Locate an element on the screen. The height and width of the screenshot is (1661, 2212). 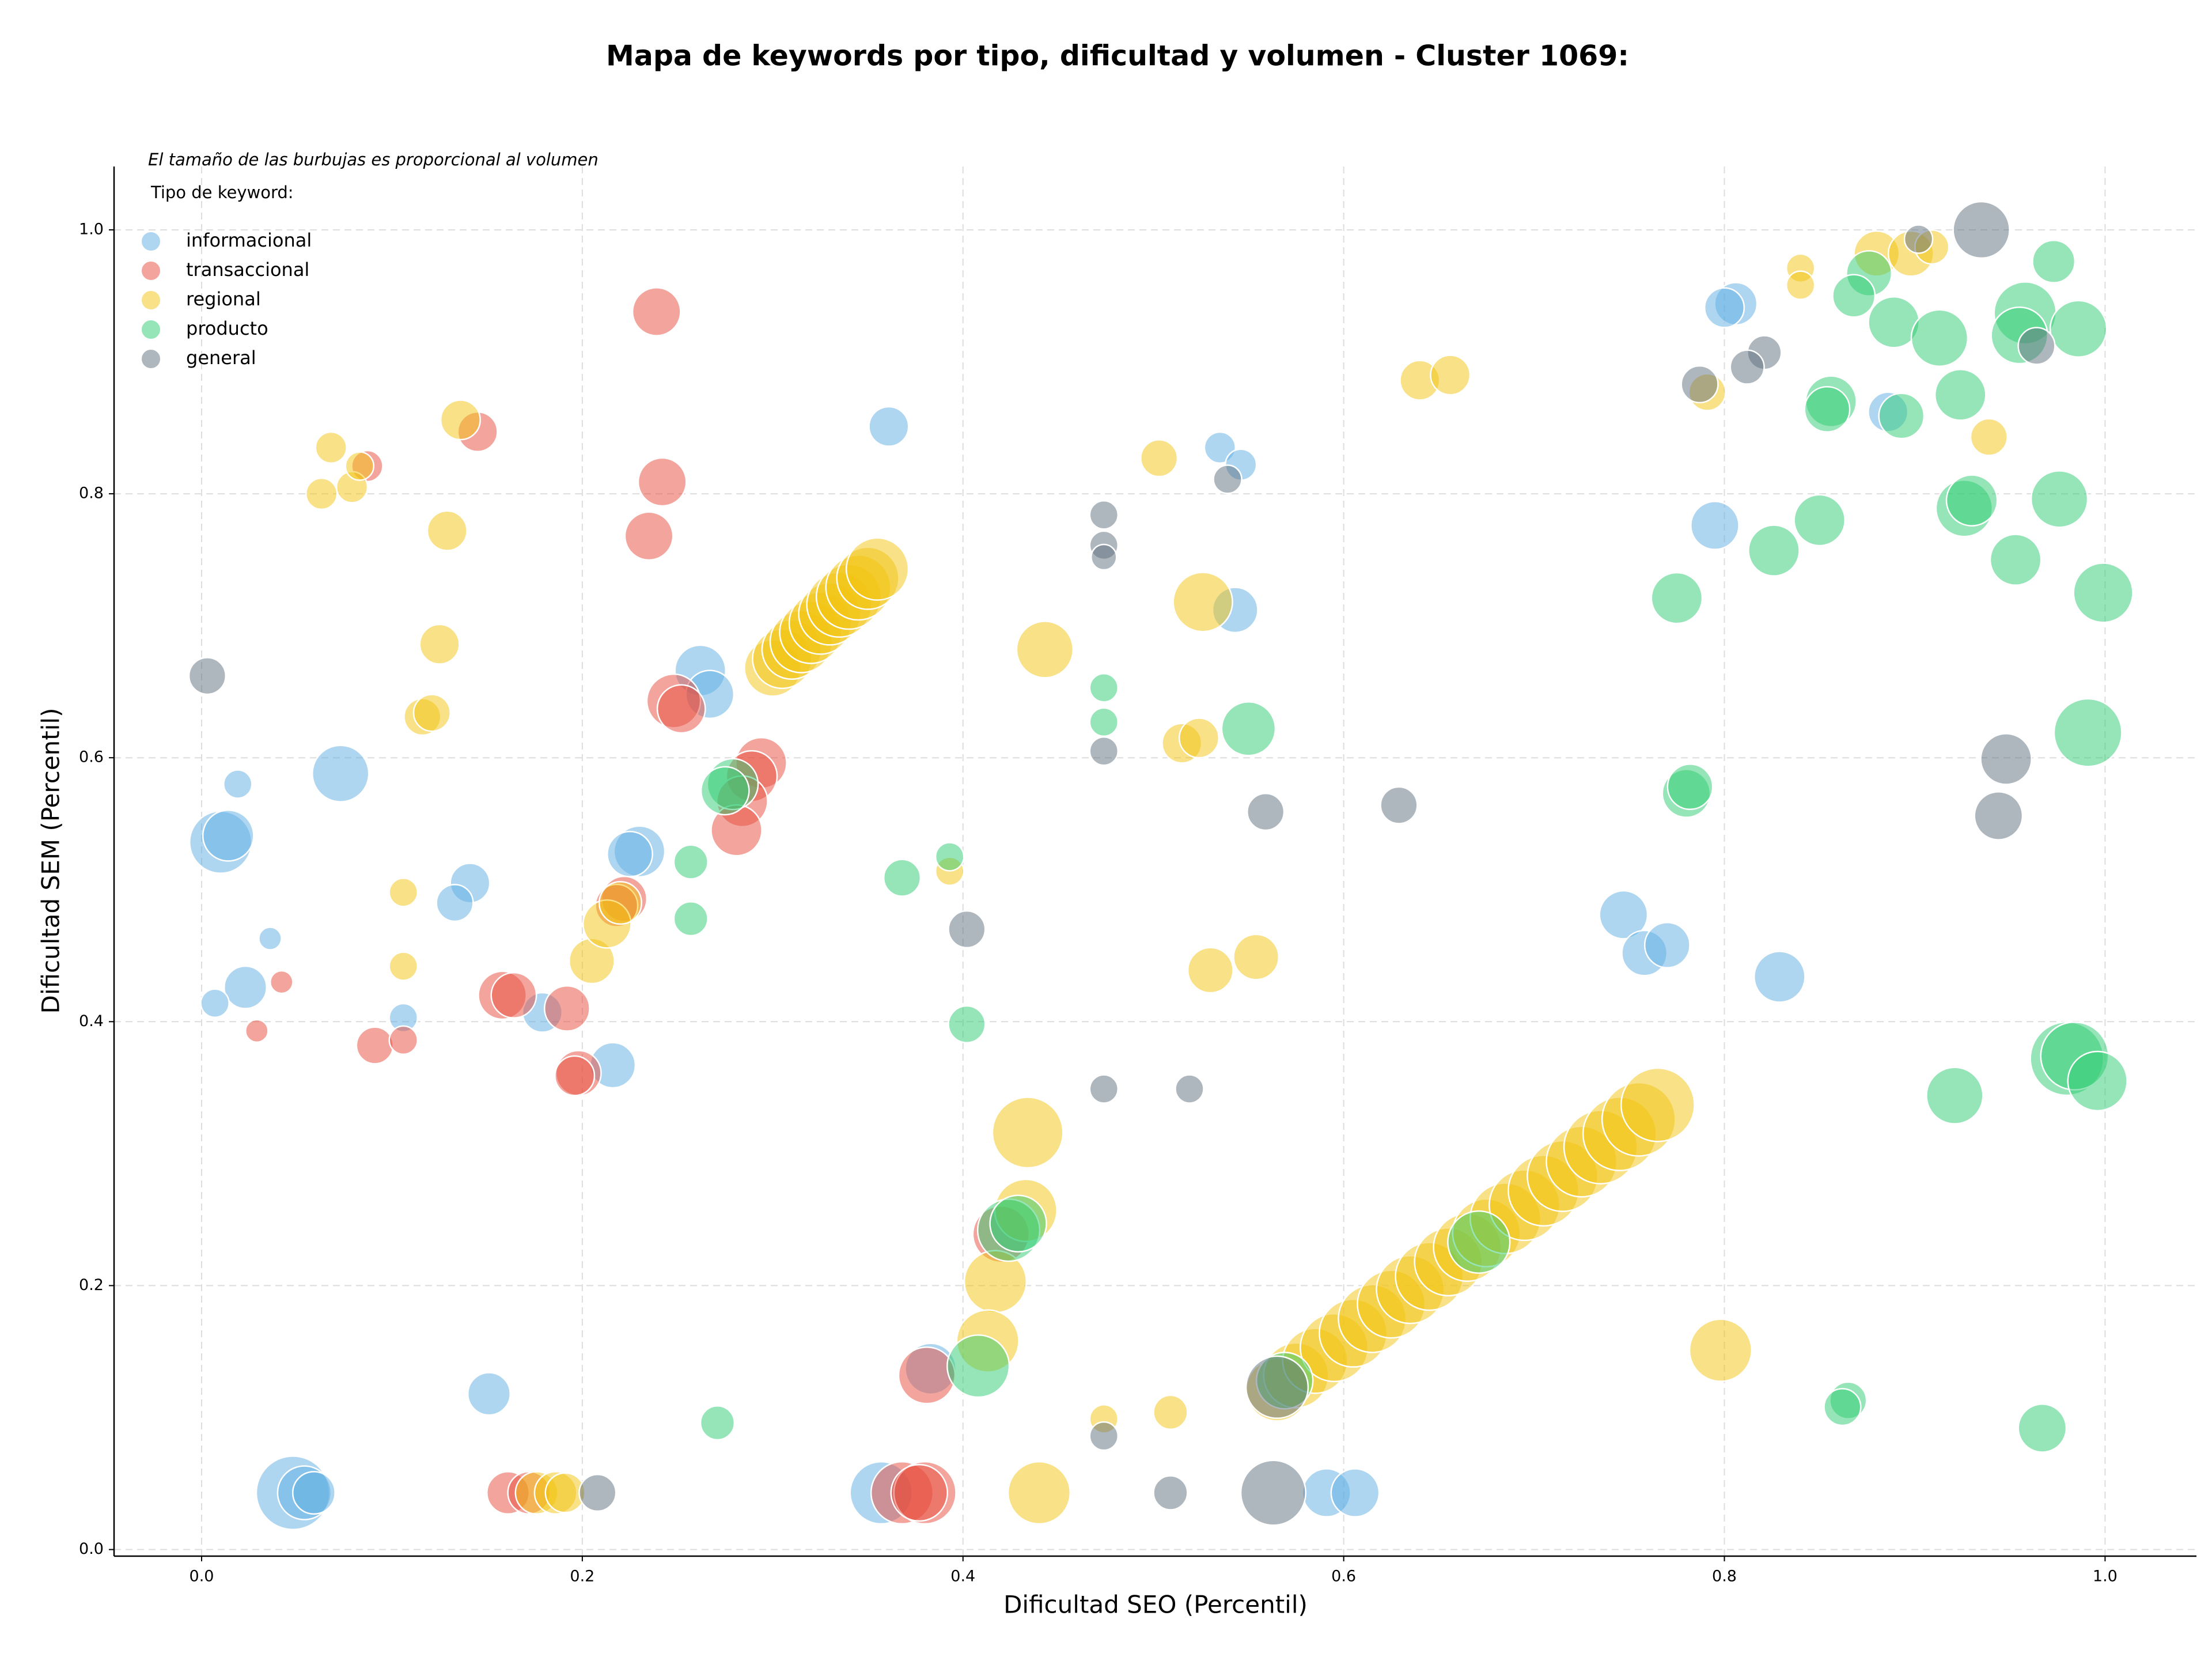
legend-label: general is located at coordinates (221, 358).